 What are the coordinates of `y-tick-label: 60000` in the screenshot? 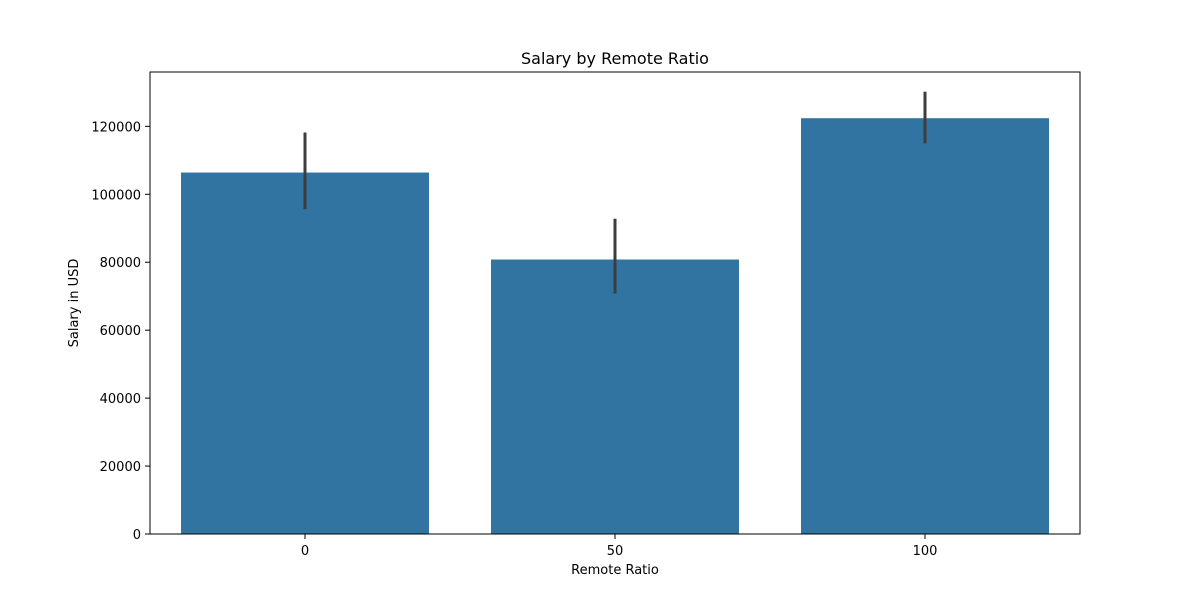 It's located at (120, 331).